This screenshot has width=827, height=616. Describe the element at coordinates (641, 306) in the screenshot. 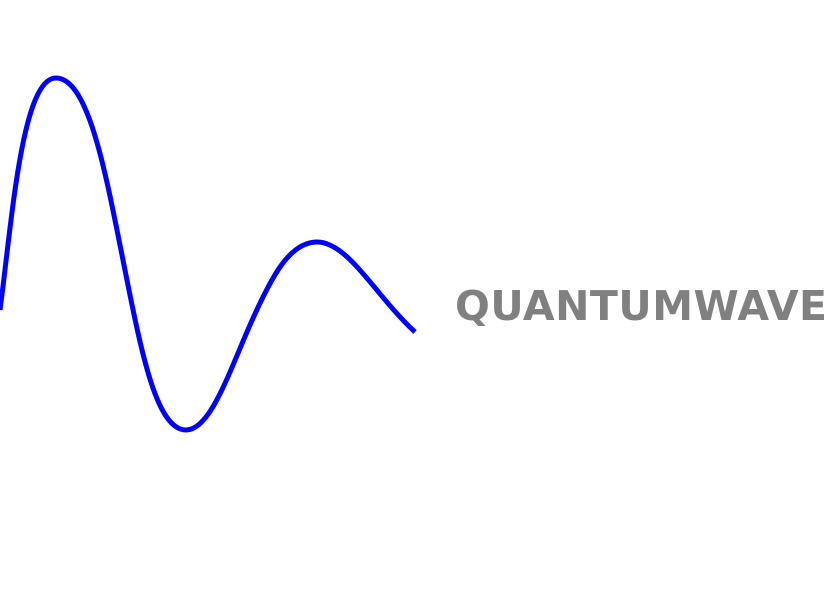

I see `brand-wordmark: QUANTUMWAVE` at that location.